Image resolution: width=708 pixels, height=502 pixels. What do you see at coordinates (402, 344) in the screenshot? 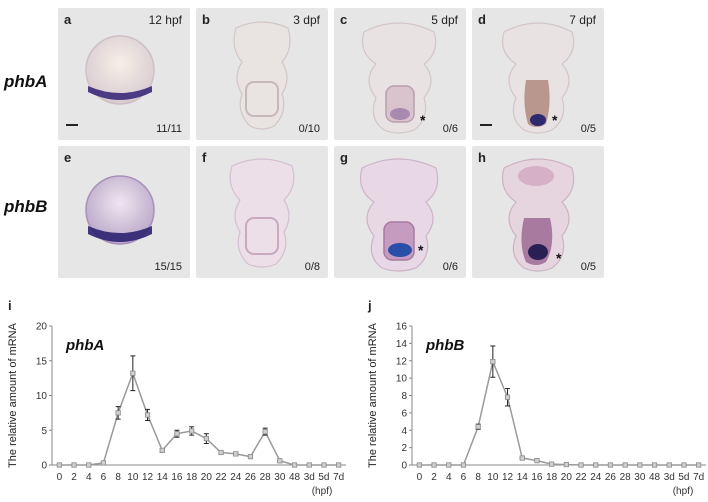
I see `y-tick-label: 14` at bounding box center [402, 344].